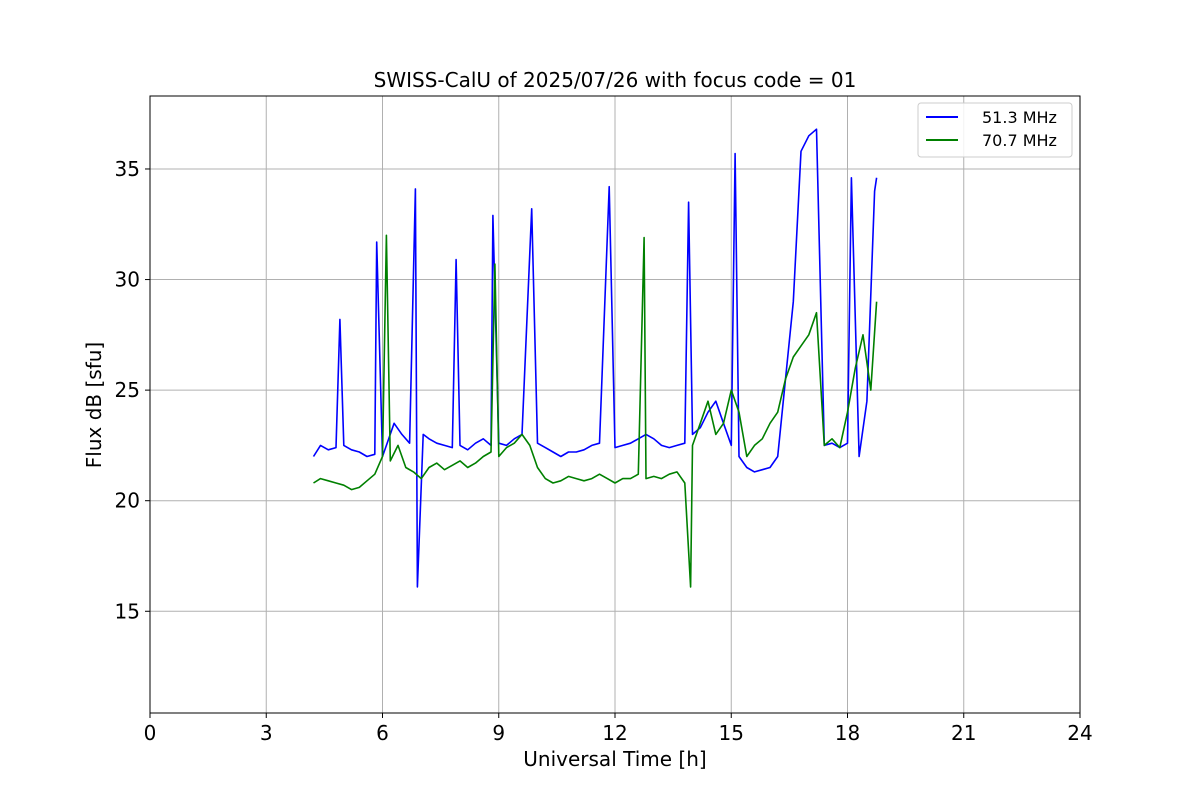 Image resolution: width=1200 pixels, height=800 pixels. What do you see at coordinates (127, 390) in the screenshot?
I see `y-tick-label: 25` at bounding box center [127, 390].